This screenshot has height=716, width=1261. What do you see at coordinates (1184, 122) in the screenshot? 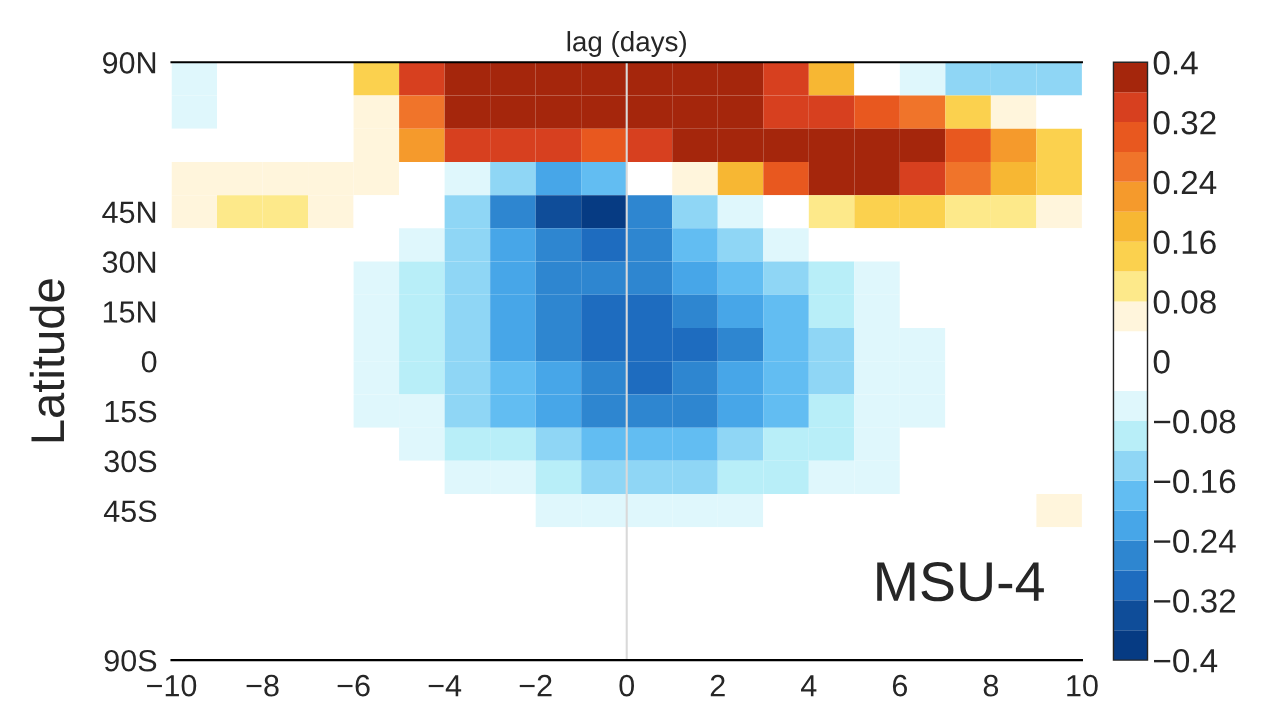
I see `color-bar-label: 0.32` at bounding box center [1184, 122].